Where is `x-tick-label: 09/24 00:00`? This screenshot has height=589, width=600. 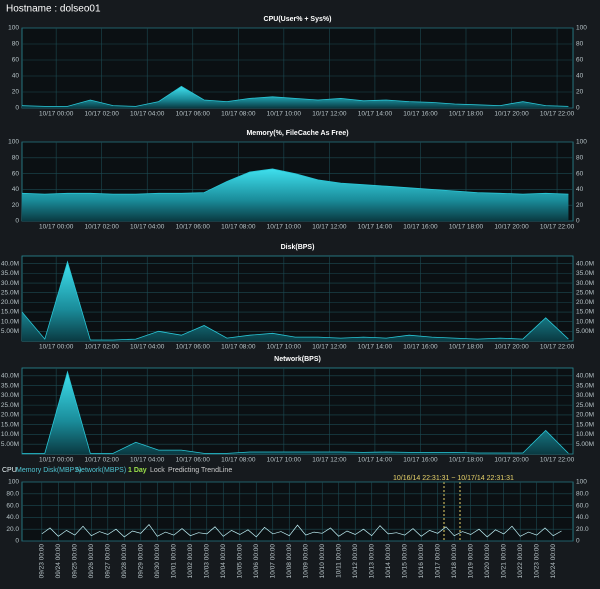 x-tick-label: 09/24 00:00 is located at coordinates (58, 561).